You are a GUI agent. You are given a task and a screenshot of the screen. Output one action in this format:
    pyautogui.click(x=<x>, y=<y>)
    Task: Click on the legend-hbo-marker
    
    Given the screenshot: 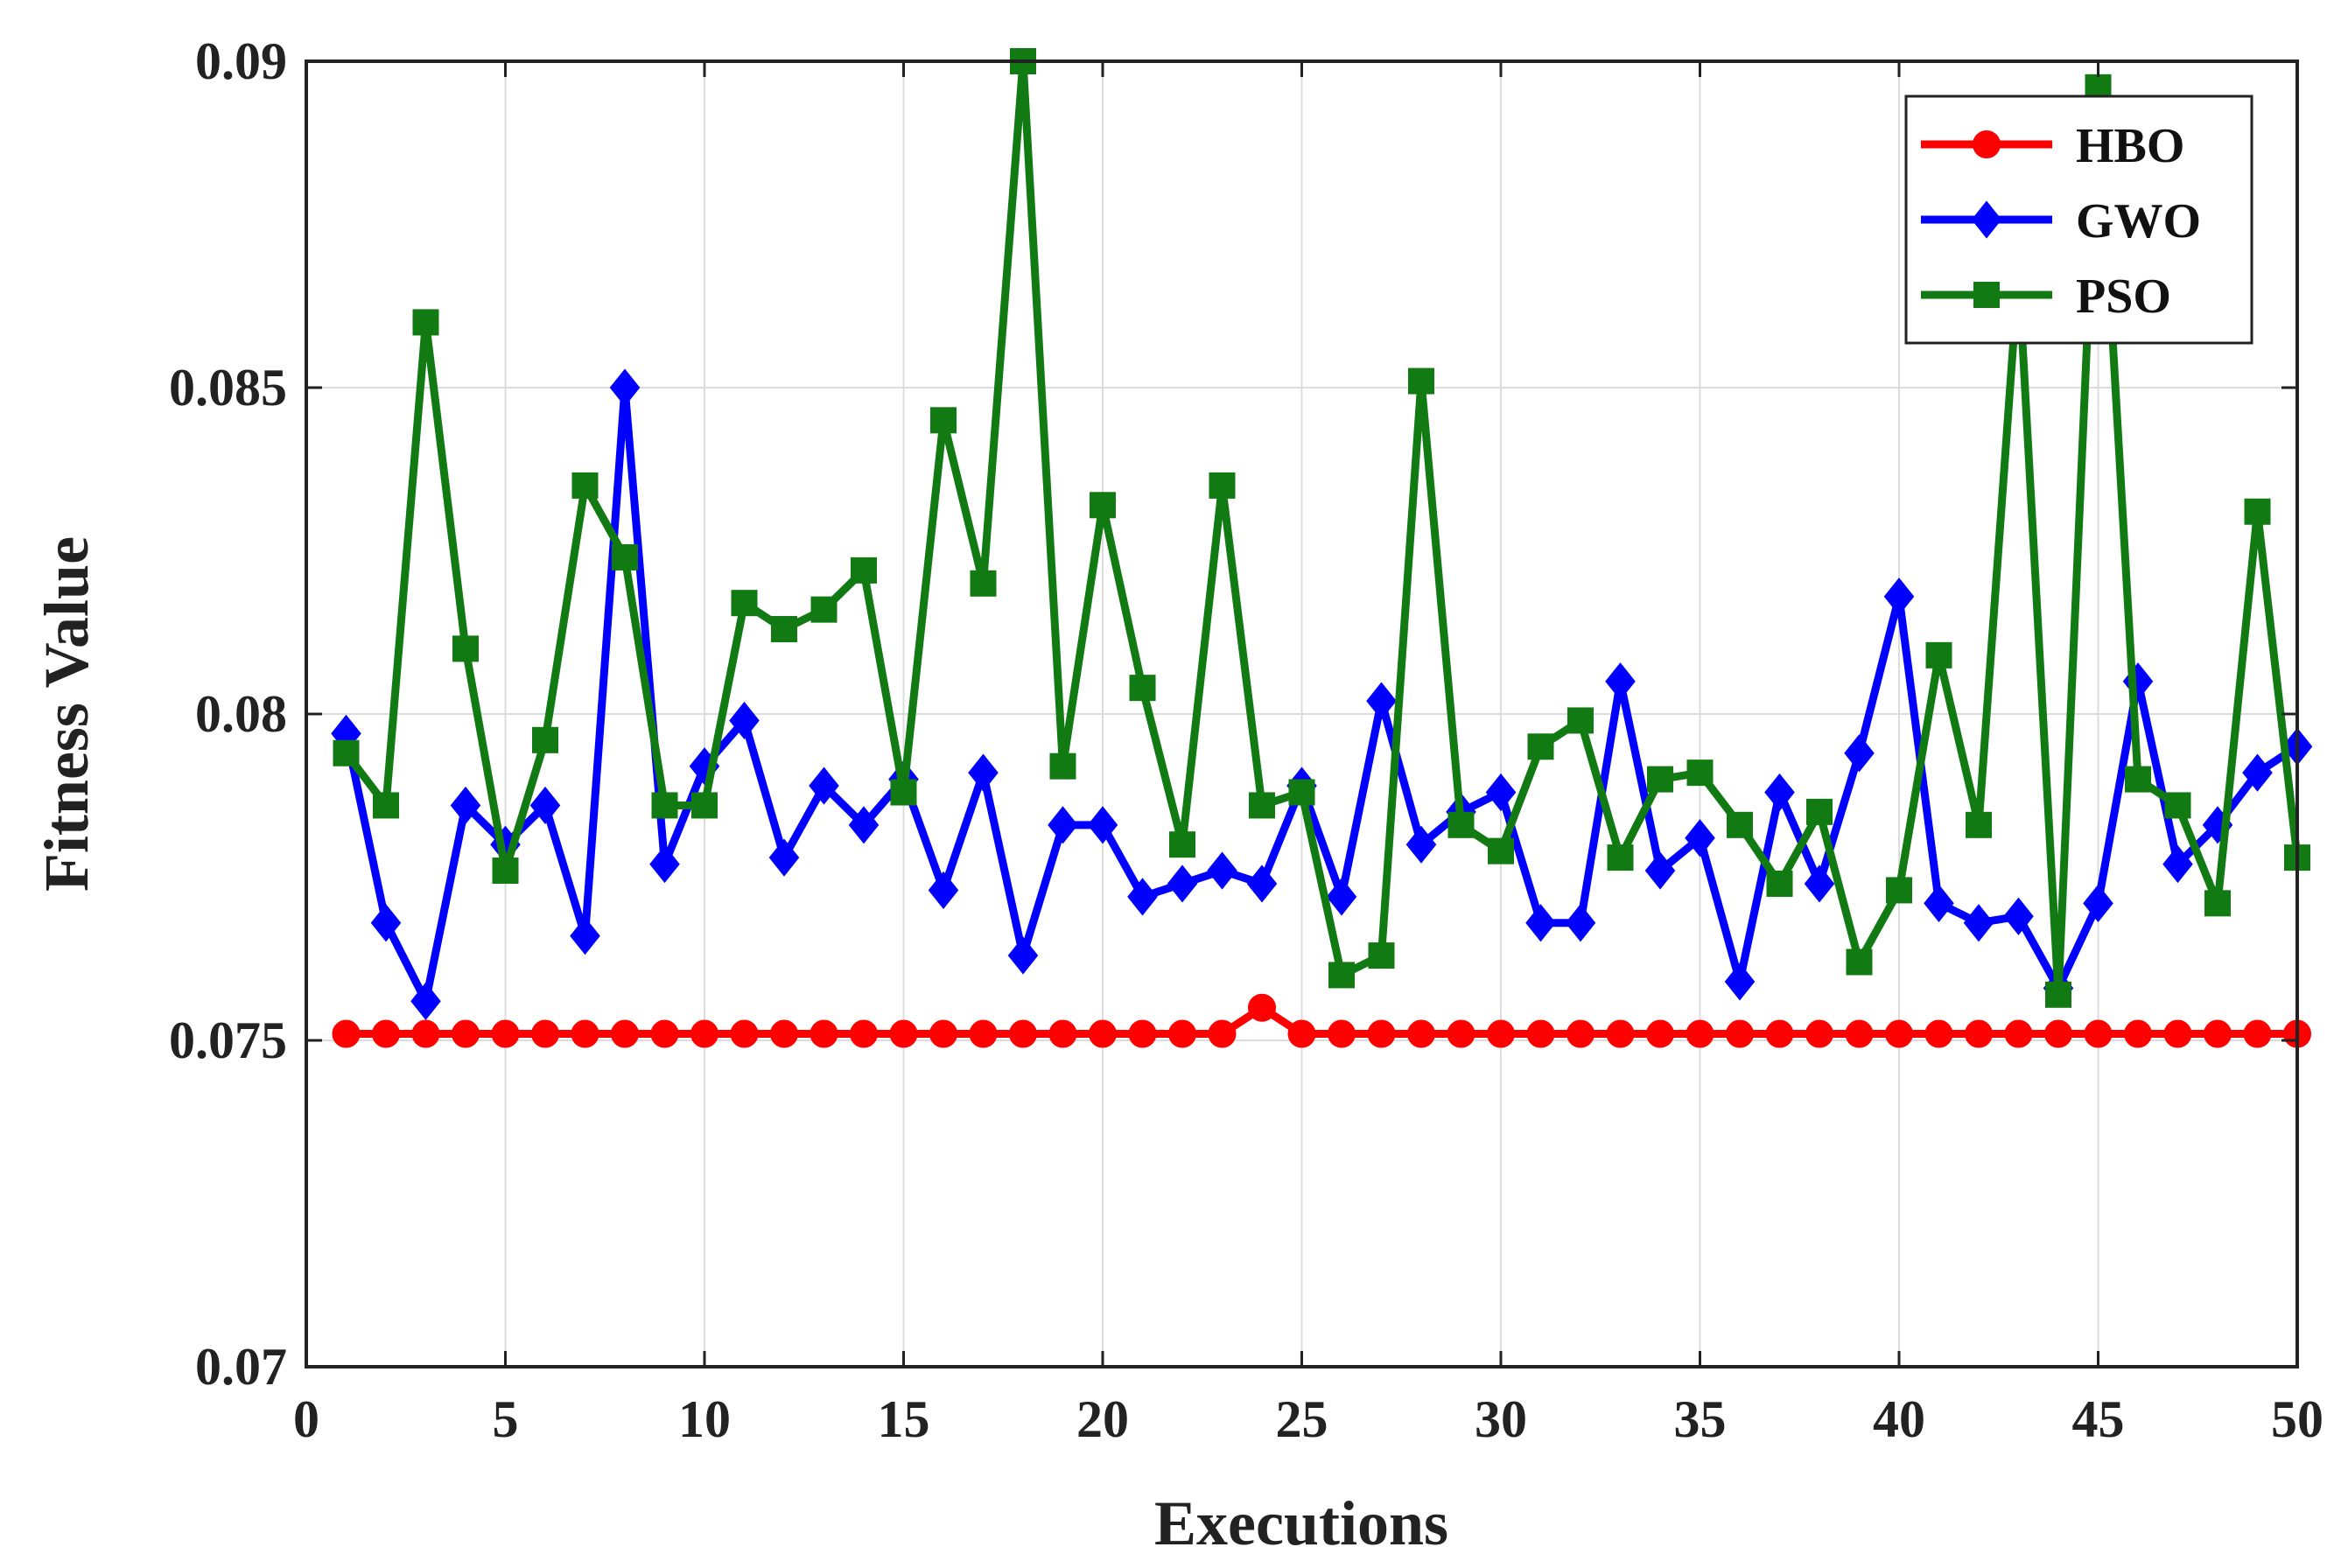 What is the action you would take?
    pyautogui.click(x=1987, y=144)
    